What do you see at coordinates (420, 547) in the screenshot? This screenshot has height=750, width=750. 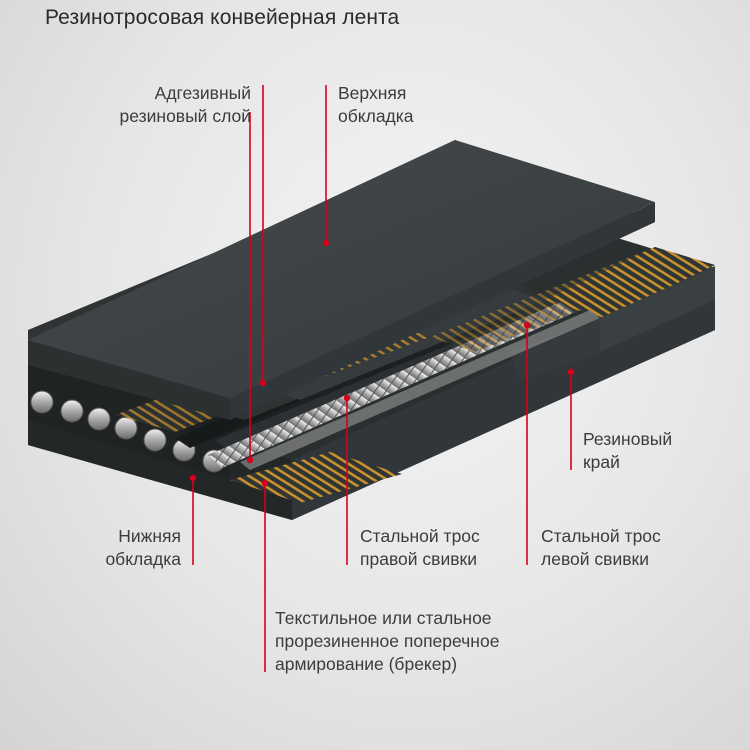 I see `label-right-lay-cord: Стальной трос правой свивки` at bounding box center [420, 547].